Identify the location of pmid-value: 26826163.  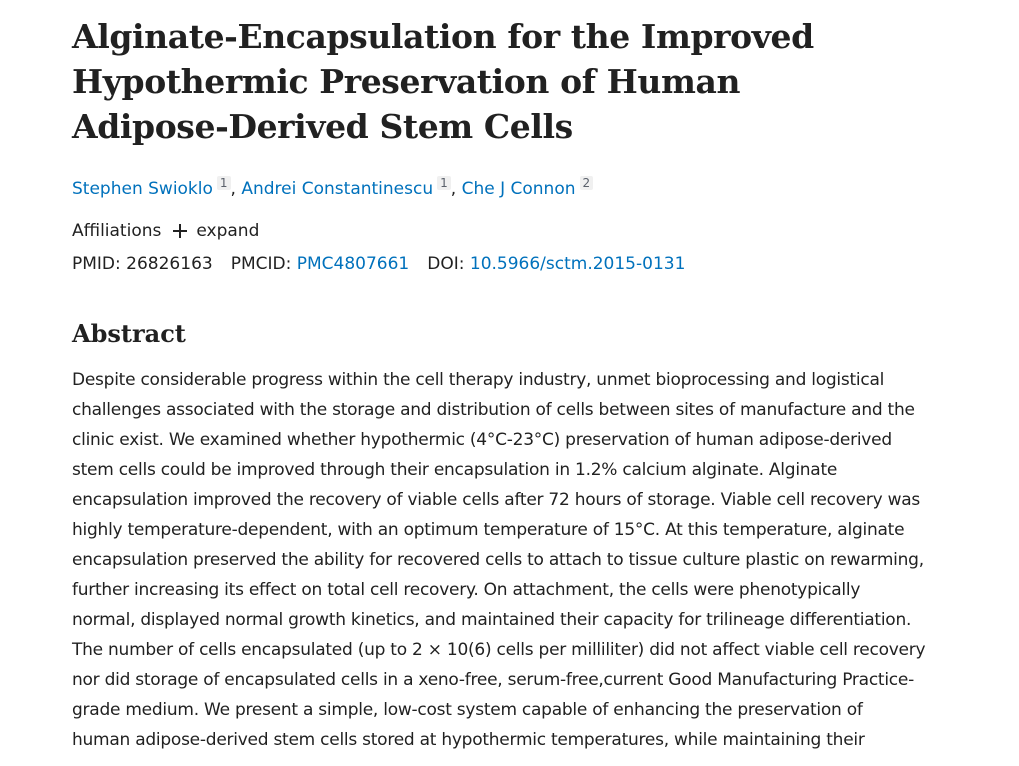
(169, 264).